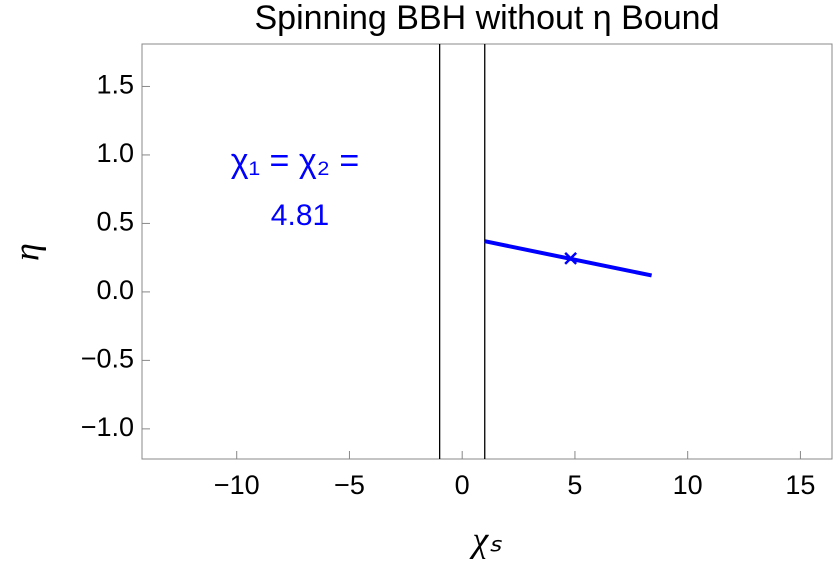  Describe the element at coordinates (800, 485) in the screenshot. I see `x-tick-label: 15` at that location.